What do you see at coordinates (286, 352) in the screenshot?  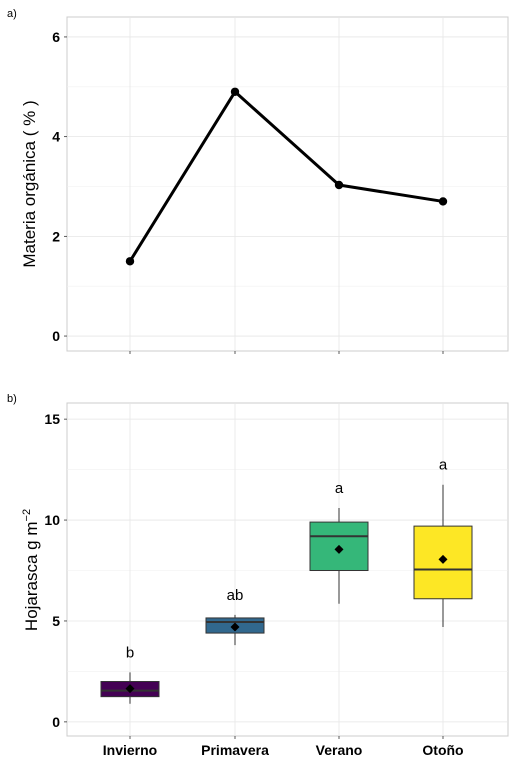 I see `panel-a-x-axis` at bounding box center [286, 352].